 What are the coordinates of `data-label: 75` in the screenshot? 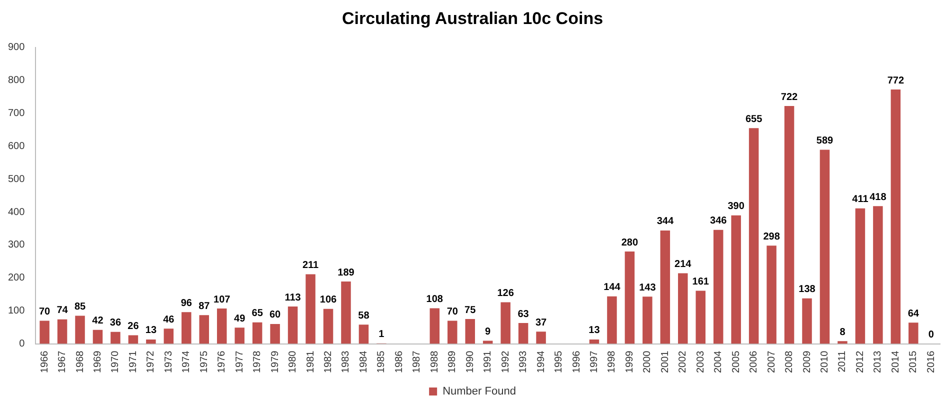 It's located at (470, 310).